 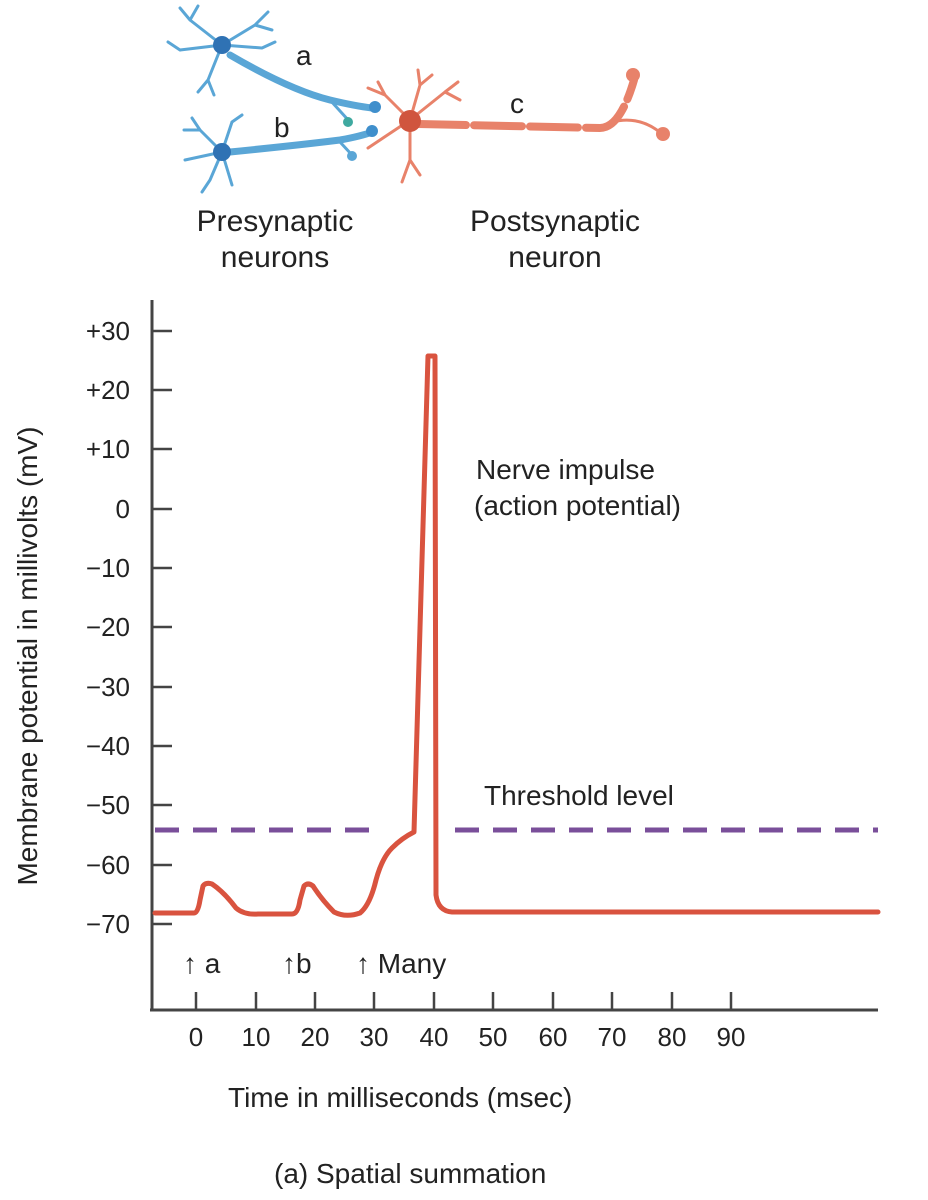 I want to click on x-tick-label: 70, so click(x=612, y=1037).